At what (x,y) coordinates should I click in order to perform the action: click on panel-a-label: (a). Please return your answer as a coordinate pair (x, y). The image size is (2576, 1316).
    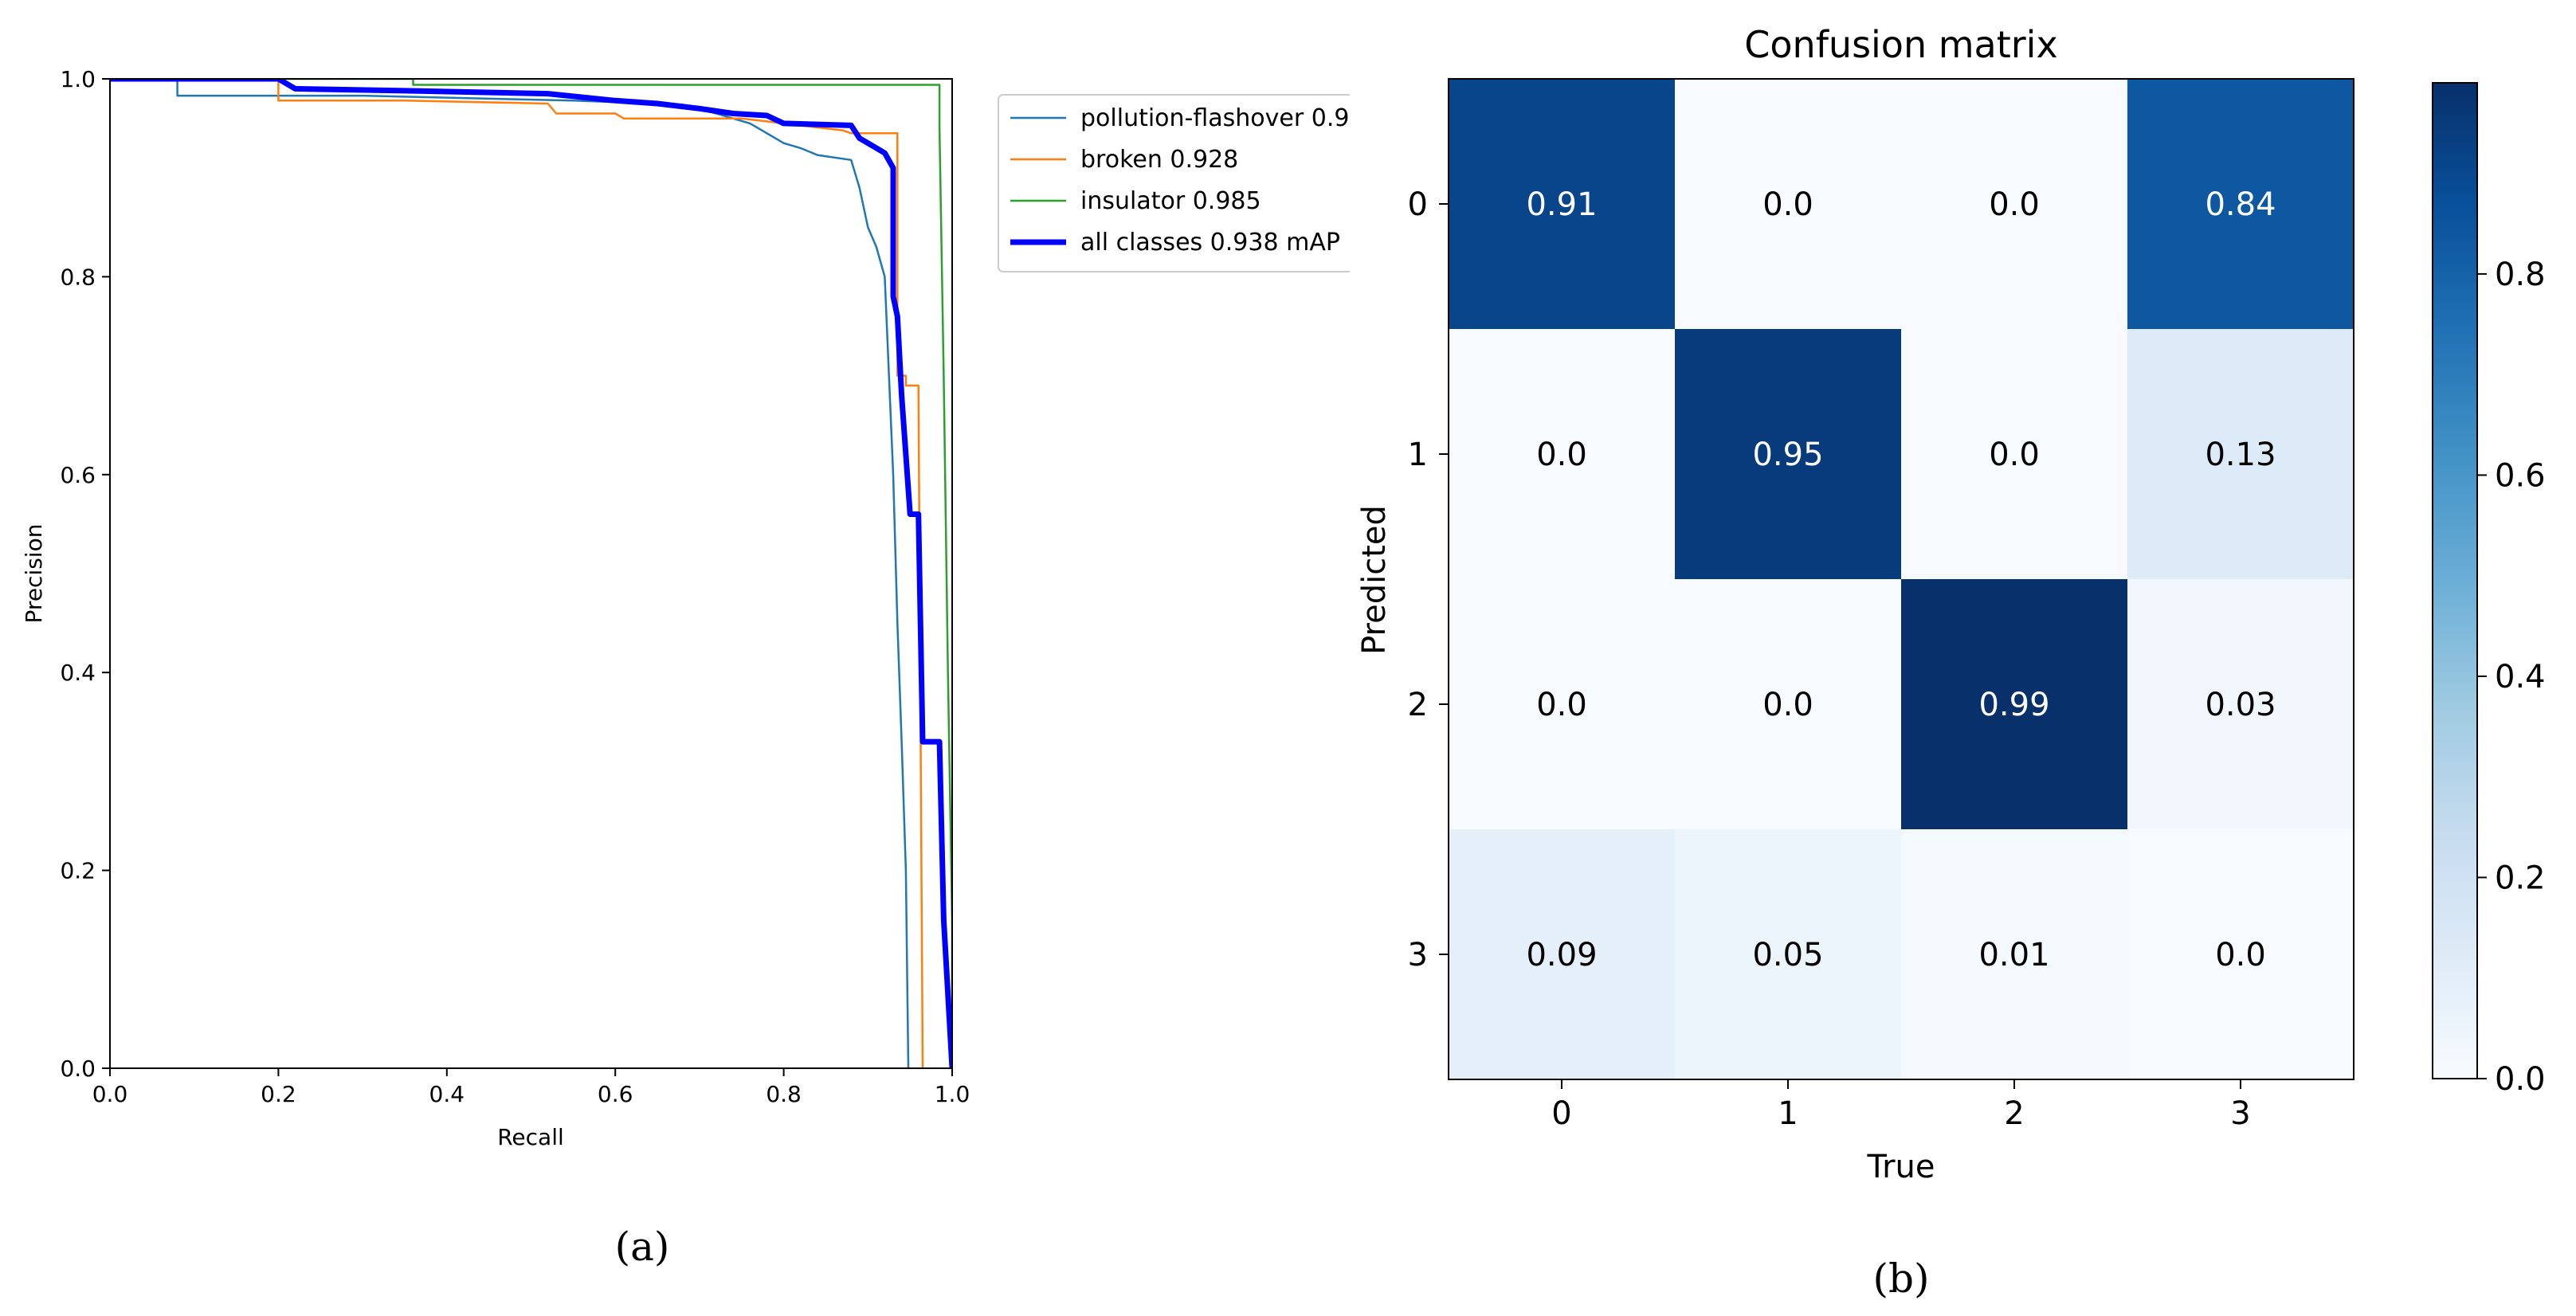
    Looking at the image, I should click on (642, 1247).